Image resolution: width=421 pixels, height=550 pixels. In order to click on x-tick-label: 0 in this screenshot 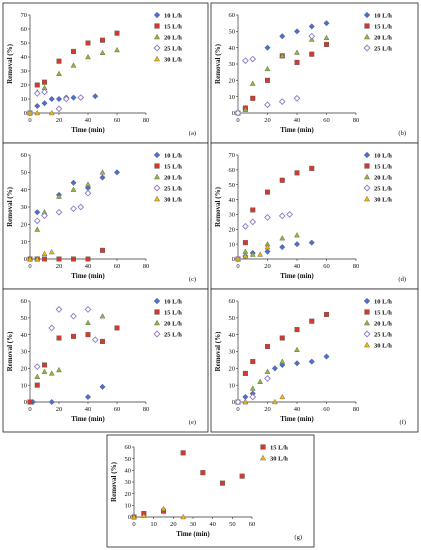, I will do `click(29, 409)`.